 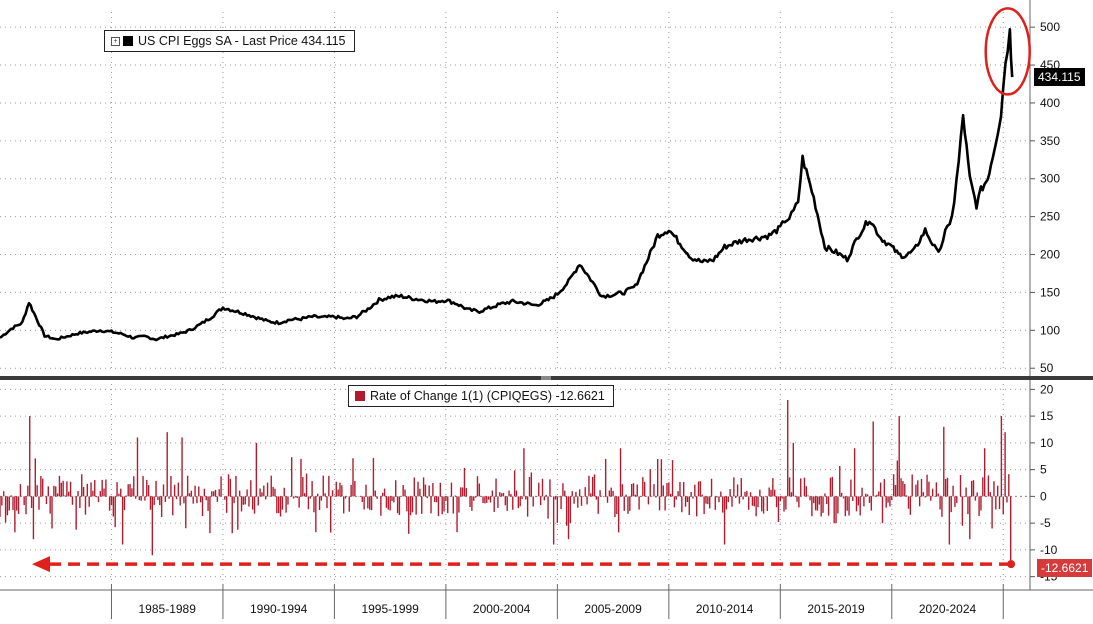 What do you see at coordinates (229, 41) in the screenshot?
I see `price-legend: + US CPI Eggs SA - Last Price 434.115` at bounding box center [229, 41].